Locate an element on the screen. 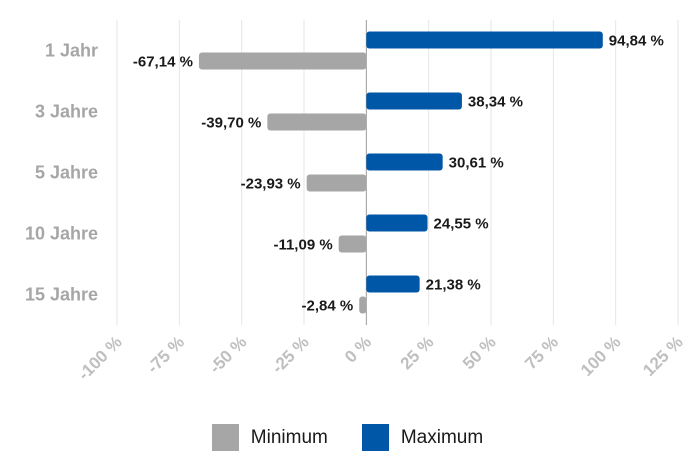 This screenshot has width=695, height=451. category-labels: 1 Jahr 3 Jahre 5 Jahre 10 Jahre 15 Jahre is located at coordinates (61, 173).